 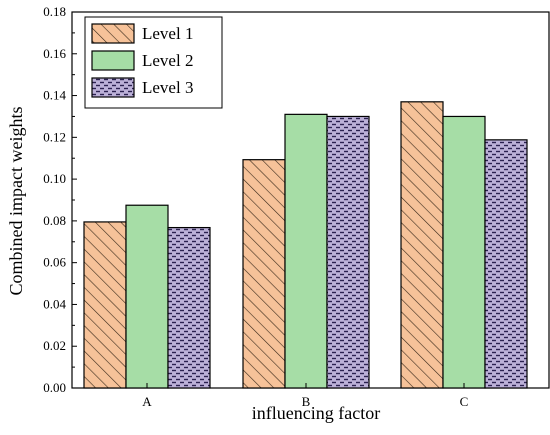 What do you see at coordinates (54, 11) in the screenshot?
I see `y-tick-label: 0.18` at bounding box center [54, 11].